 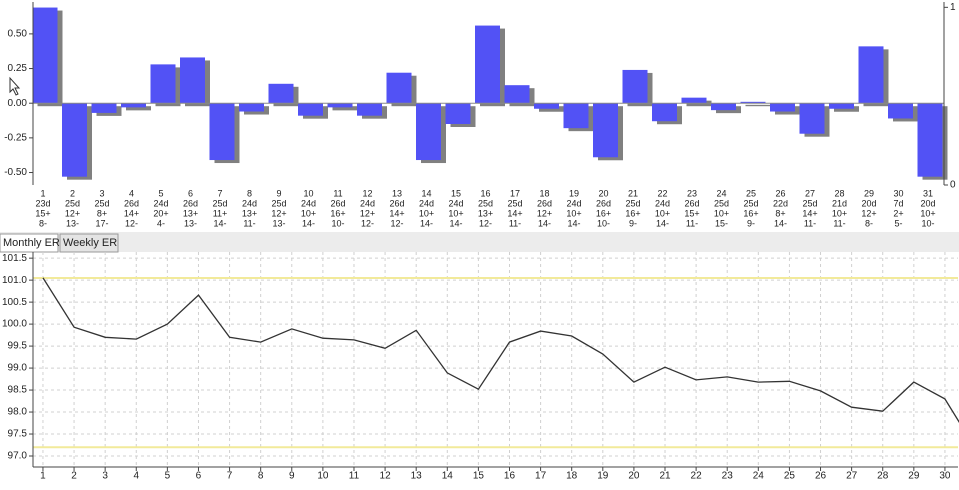 What do you see at coordinates (790, 476) in the screenshot?
I see `x-tick-label: 25` at bounding box center [790, 476].